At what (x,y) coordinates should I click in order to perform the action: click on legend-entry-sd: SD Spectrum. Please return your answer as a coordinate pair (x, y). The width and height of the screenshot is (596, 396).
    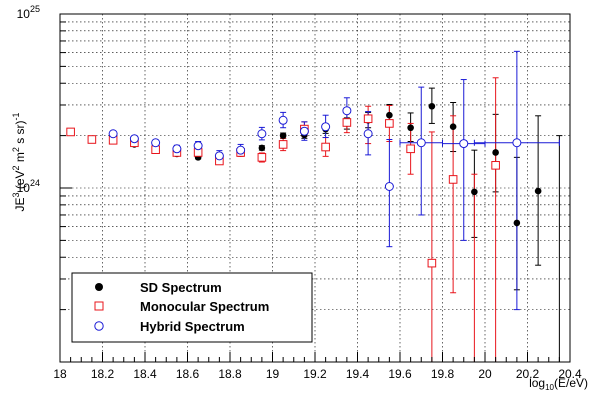
    Looking at the image, I should click on (158, 287).